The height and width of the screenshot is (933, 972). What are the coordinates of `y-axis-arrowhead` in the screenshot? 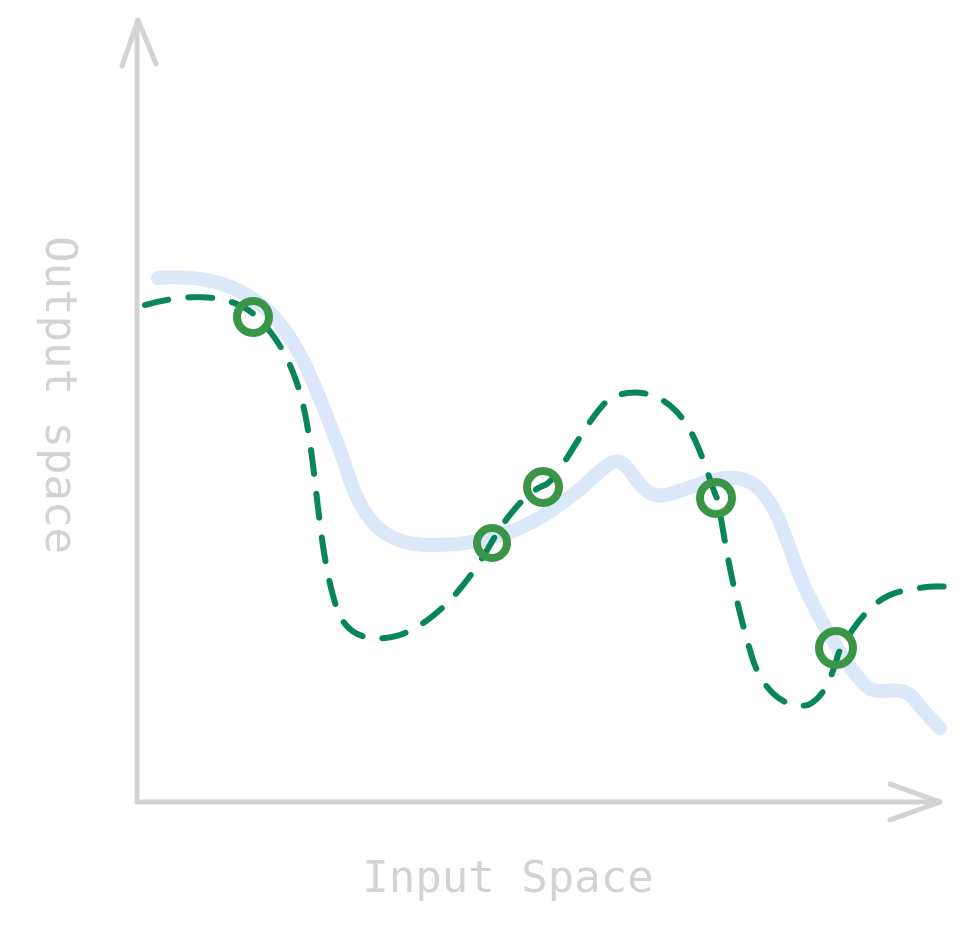 It's located at (139, 43).